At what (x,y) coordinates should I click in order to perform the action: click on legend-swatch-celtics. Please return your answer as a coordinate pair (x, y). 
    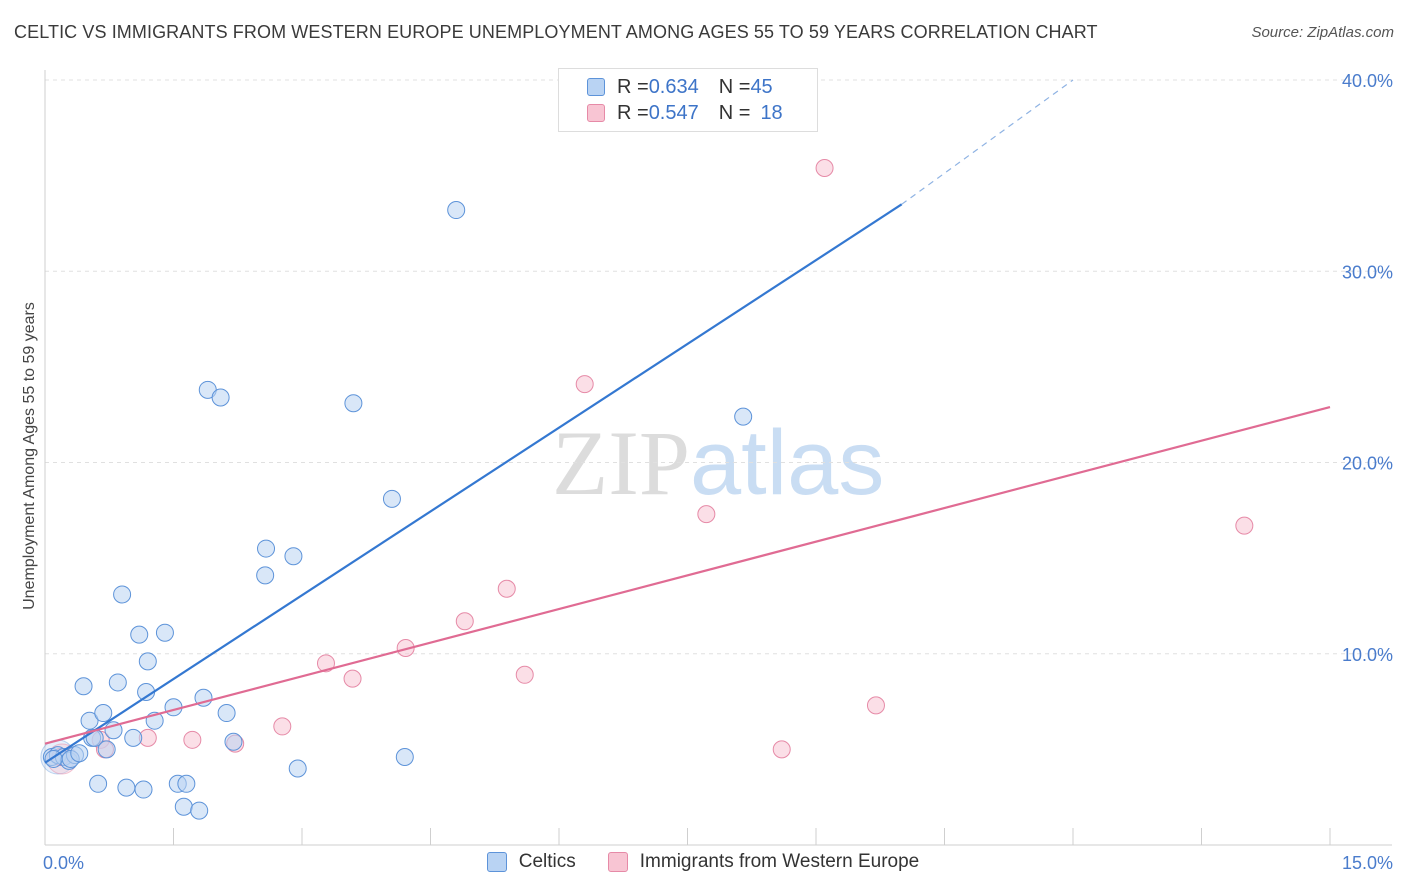
    Looking at the image, I should click on (596, 87).